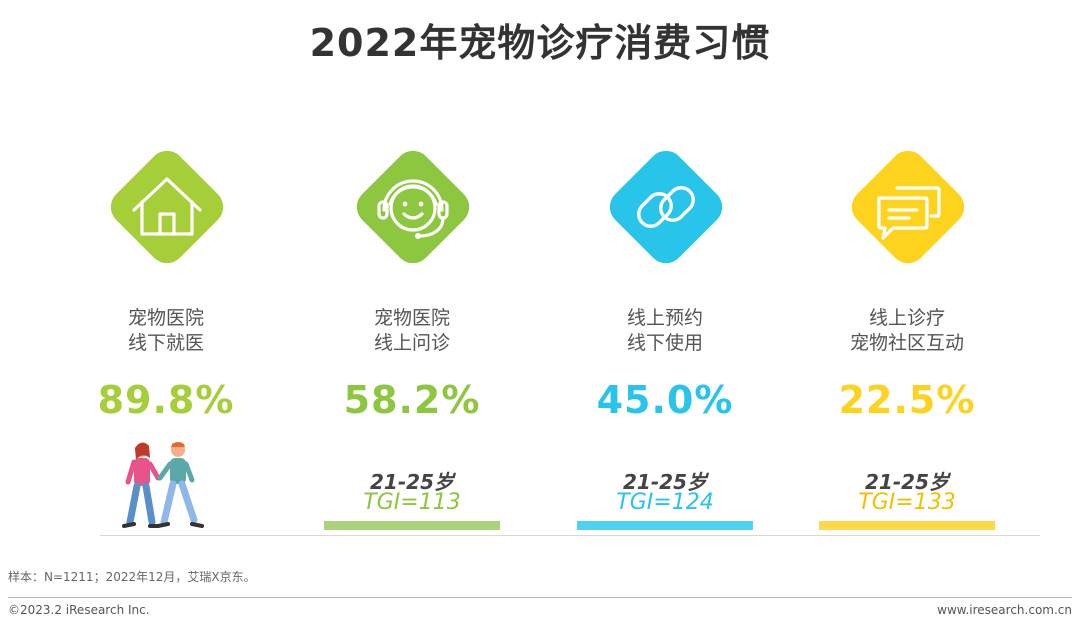 This screenshot has width=1080, height=631. Describe the element at coordinates (906, 318) in the screenshot. I see `stat-label-line-1: 线上诊疗` at that location.